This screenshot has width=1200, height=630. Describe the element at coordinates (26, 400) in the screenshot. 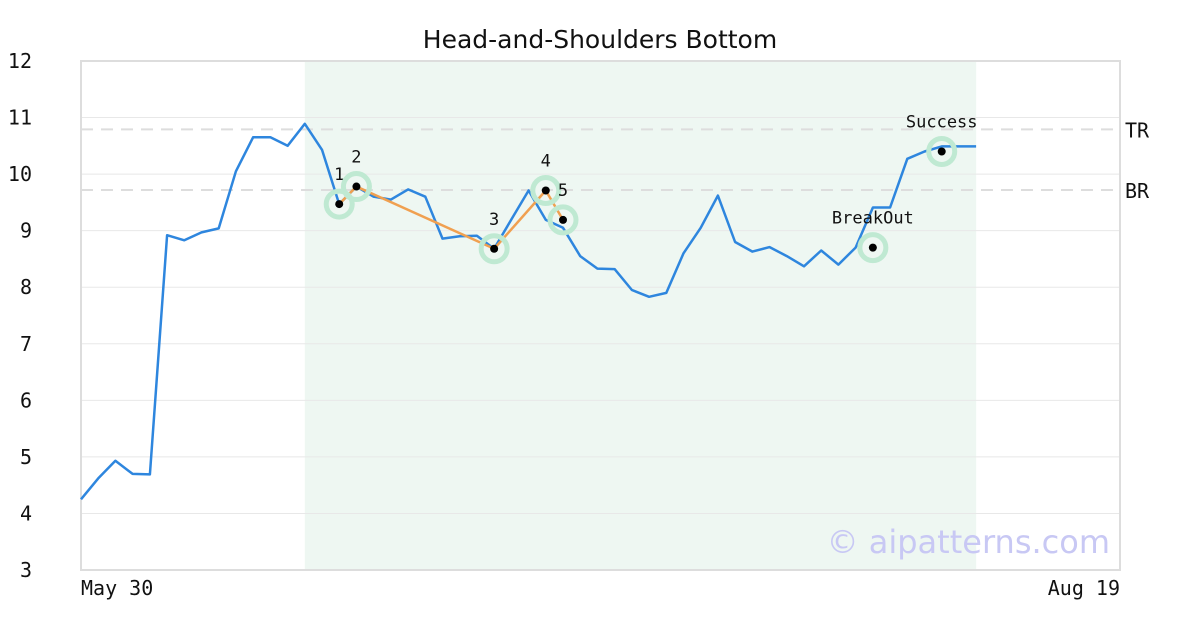

I see `y-tick-label: 6` at that location.